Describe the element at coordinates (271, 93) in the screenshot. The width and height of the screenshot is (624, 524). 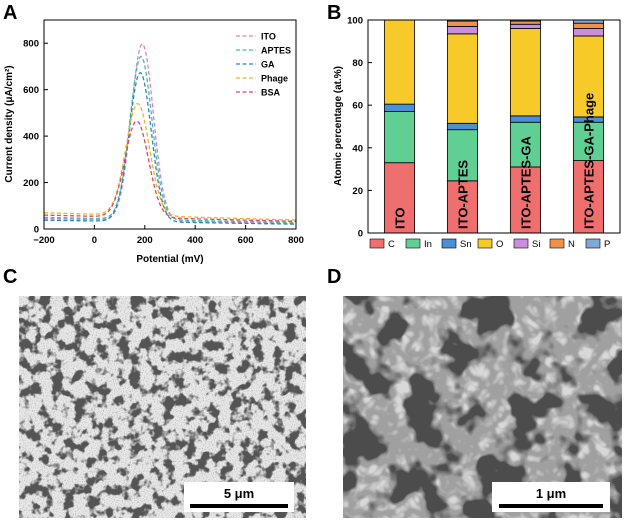
I see `legend-label-bsa: BSA` at that location.